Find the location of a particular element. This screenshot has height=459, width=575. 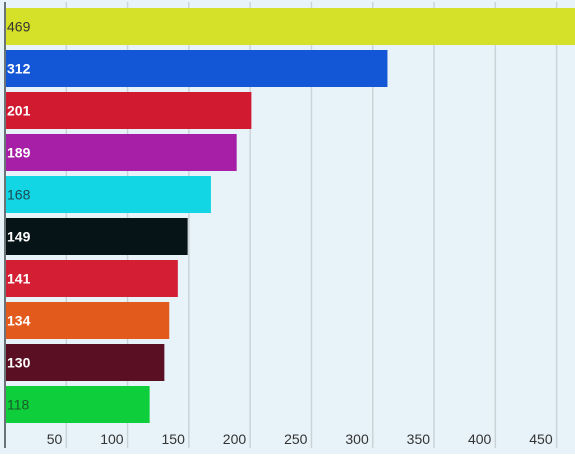

x-tick-label-6: 350 is located at coordinates (419, 439).